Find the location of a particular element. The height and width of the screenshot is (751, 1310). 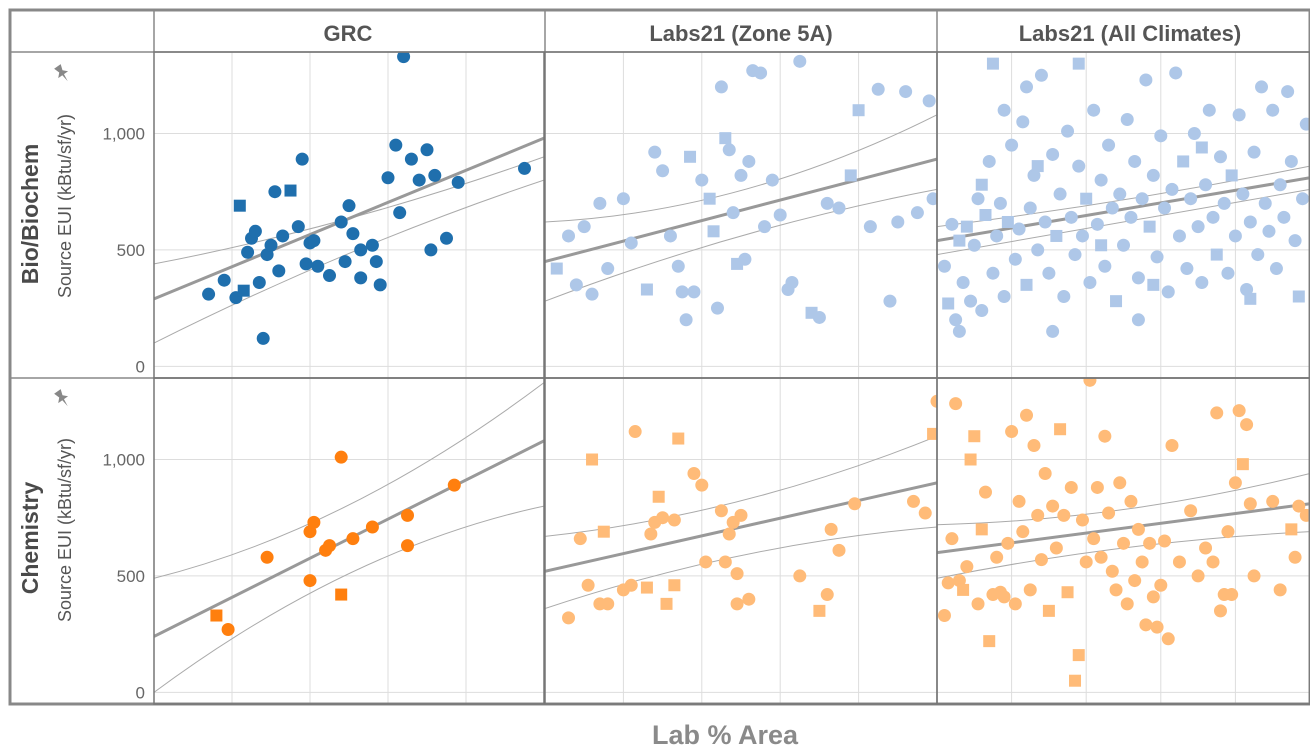

column-header-labs21-zone5a: Labs21 (Zone 5A) is located at coordinates (740, 33).